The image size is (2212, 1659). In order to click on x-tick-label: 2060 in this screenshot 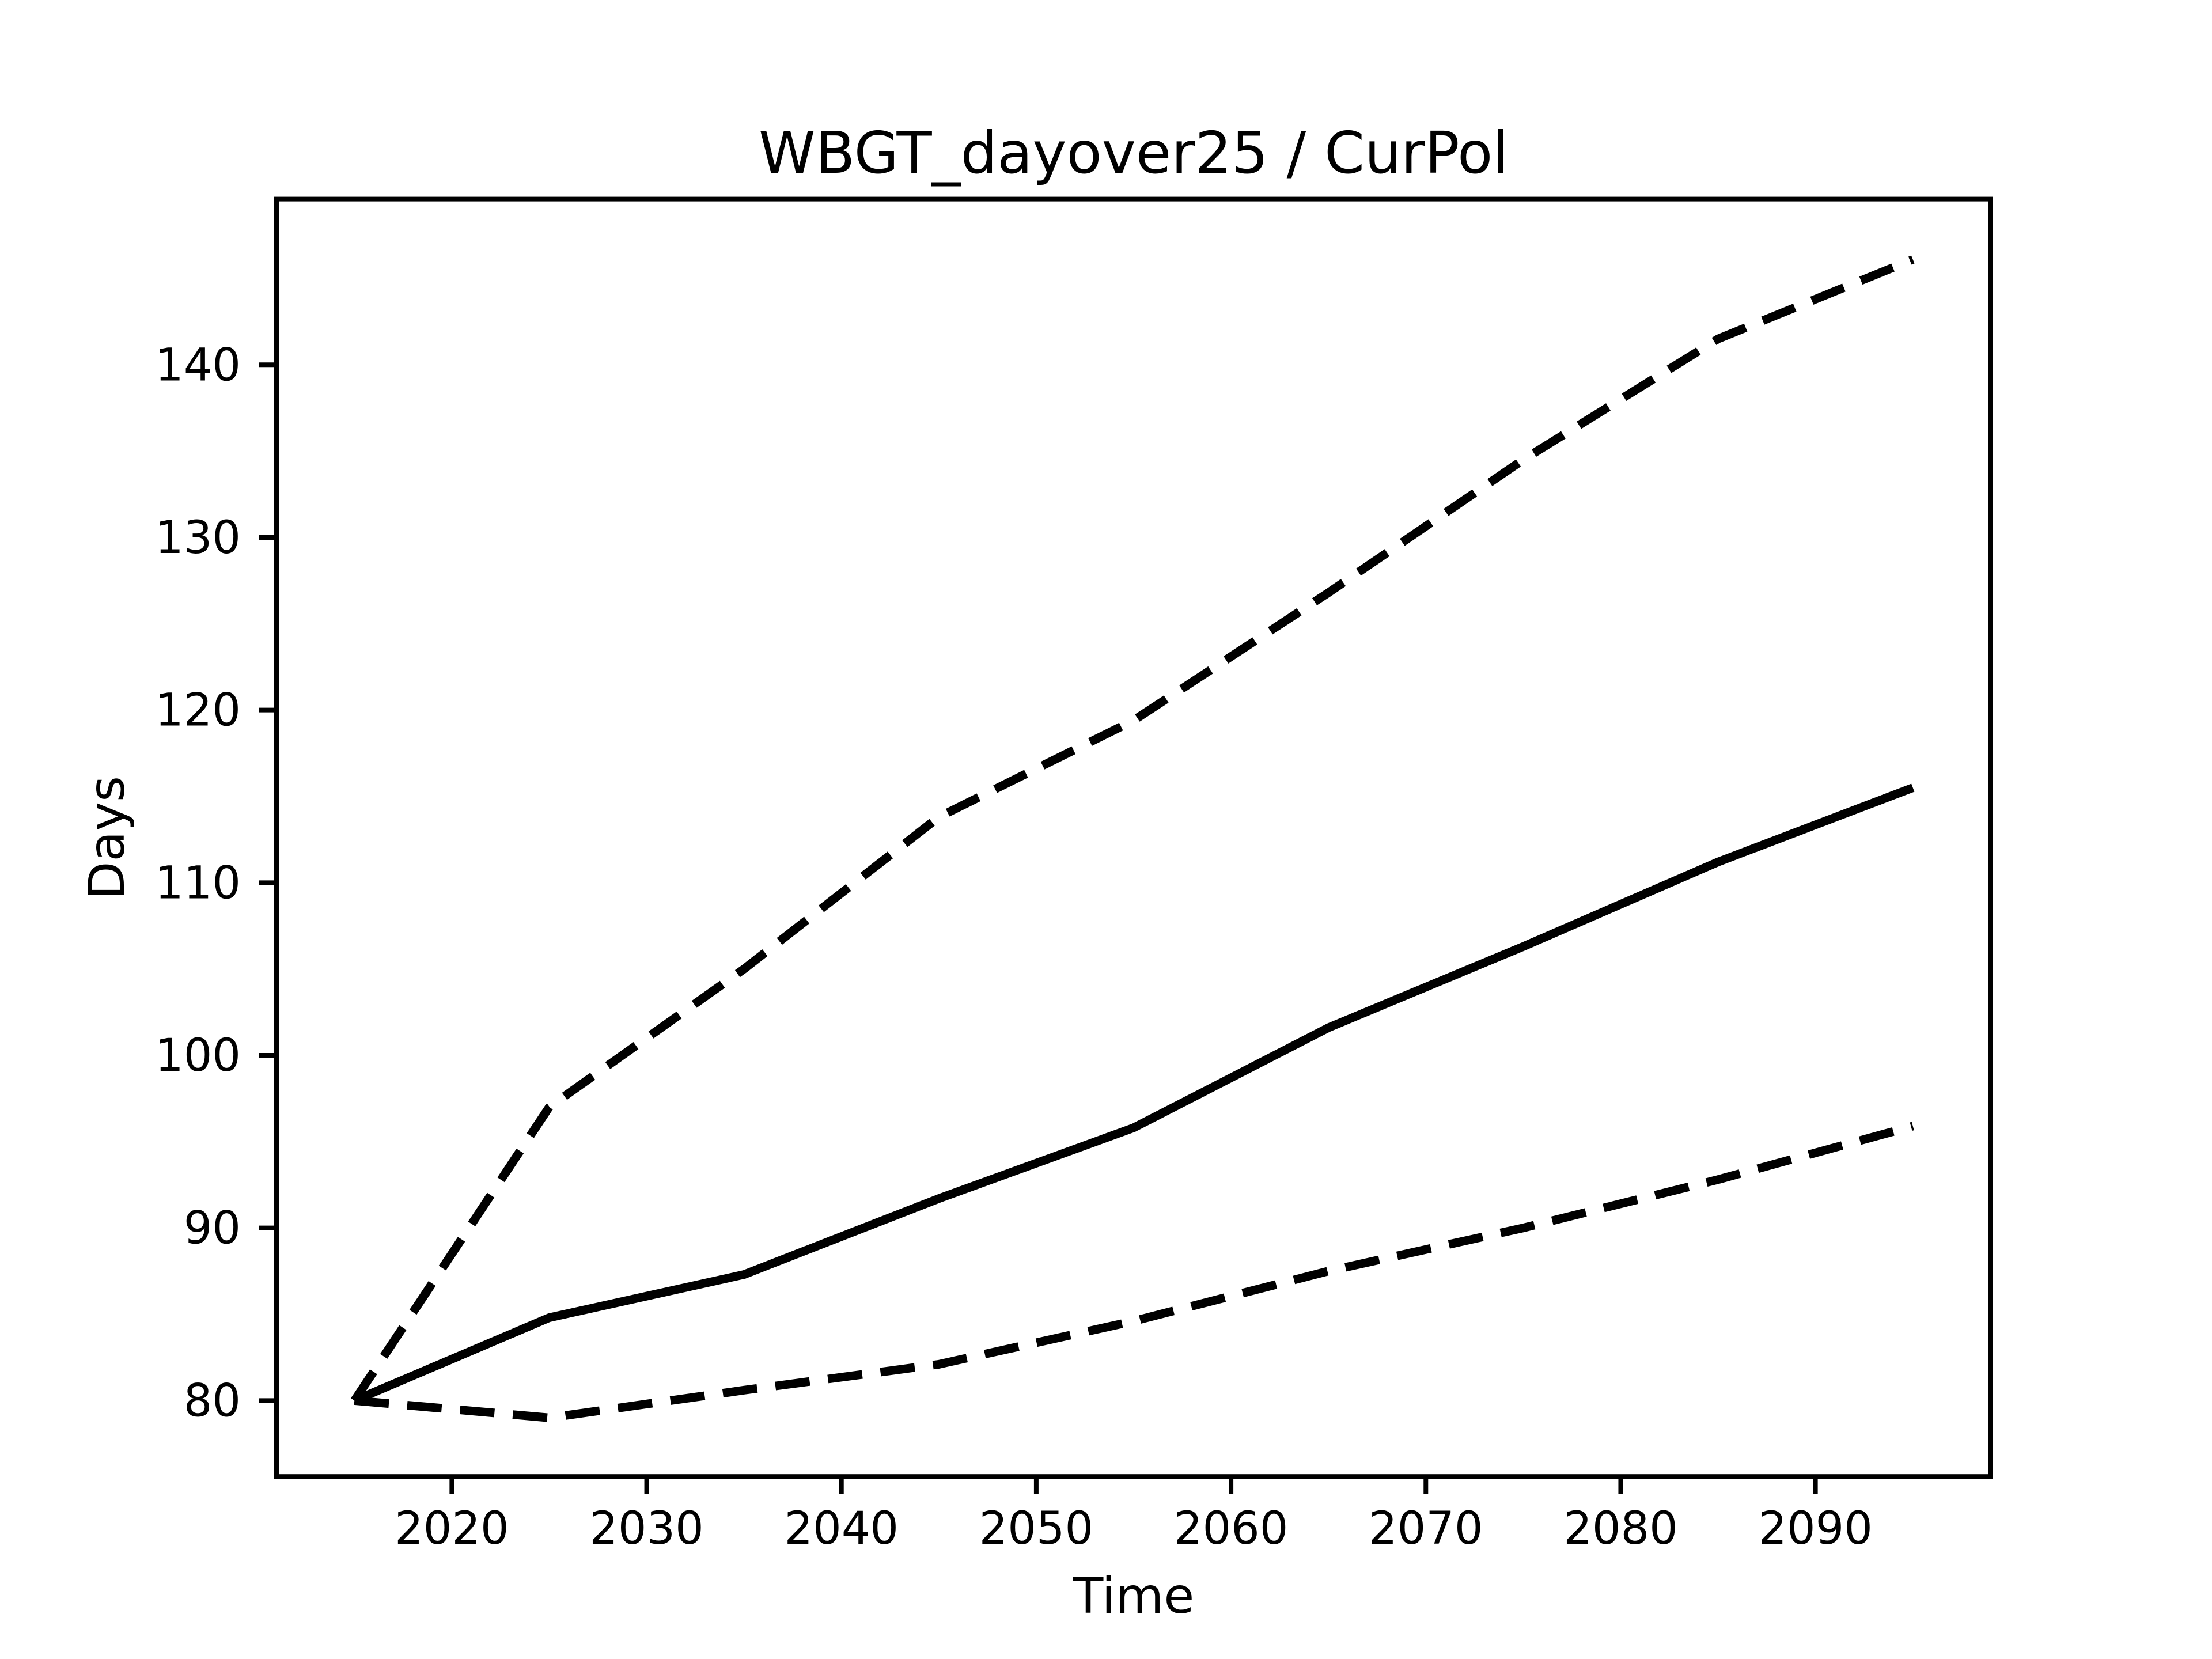, I will do `click(1231, 1529)`.